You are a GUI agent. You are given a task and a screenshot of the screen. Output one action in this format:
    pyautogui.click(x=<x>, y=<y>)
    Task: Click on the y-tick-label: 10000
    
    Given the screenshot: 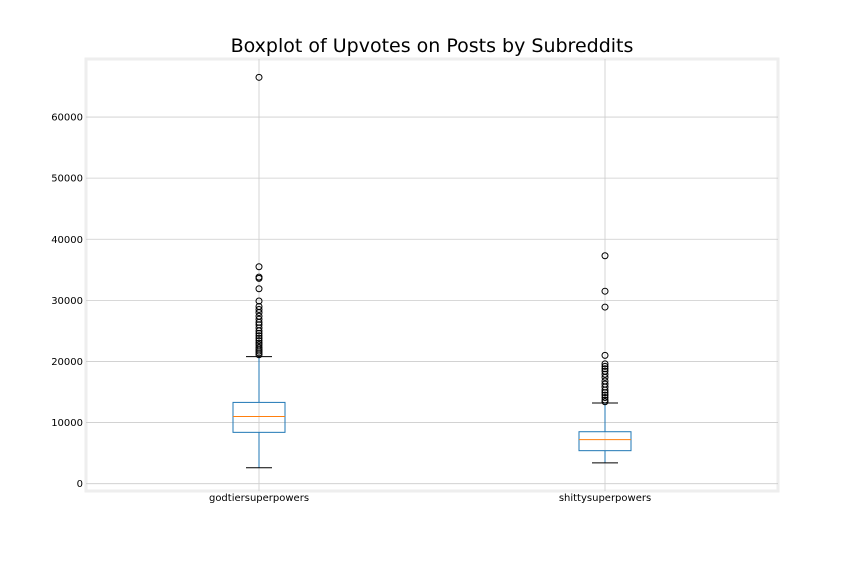 What is the action you would take?
    pyautogui.click(x=67, y=423)
    